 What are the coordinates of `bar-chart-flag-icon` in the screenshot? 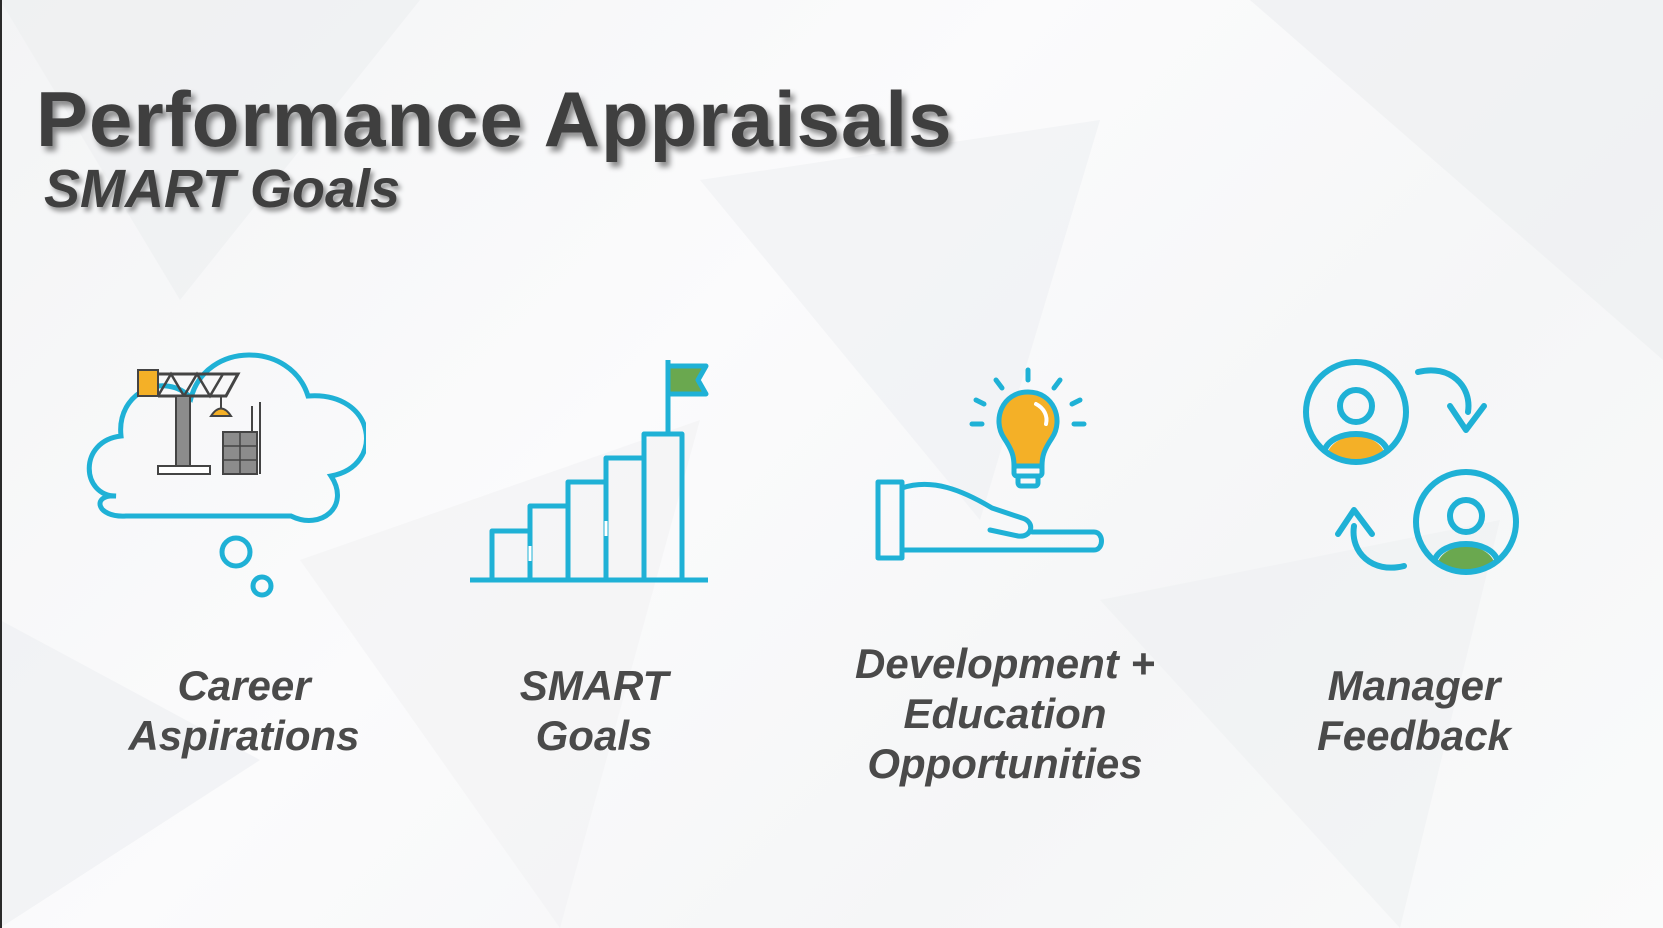 It's located at (589, 471).